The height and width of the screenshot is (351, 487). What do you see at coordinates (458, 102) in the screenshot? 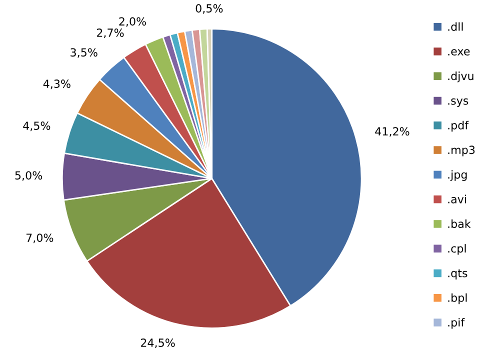
I see `legend-label: .sys` at bounding box center [458, 102].